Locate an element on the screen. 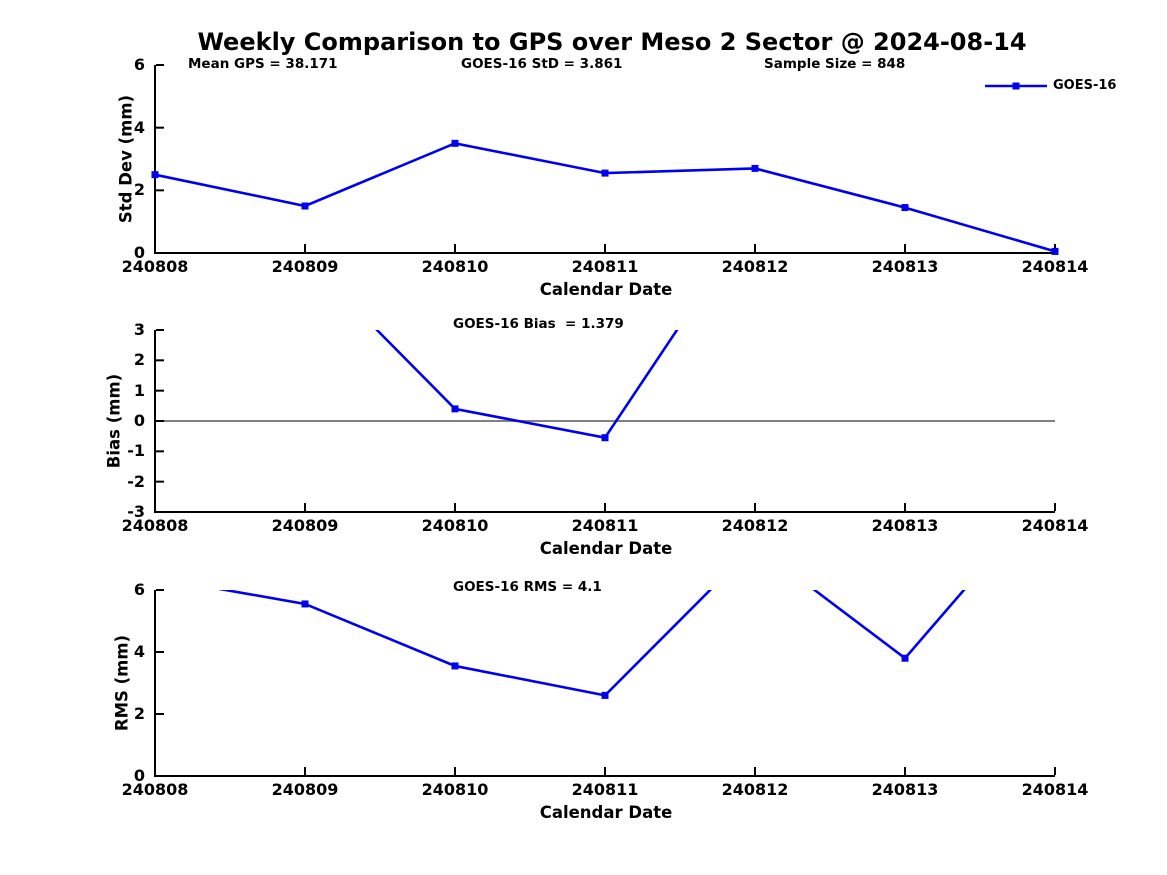 Image resolution: width=1167 pixels, height=875 pixels. xlabel-calendar-date-3: Calendar Date is located at coordinates (606, 812).